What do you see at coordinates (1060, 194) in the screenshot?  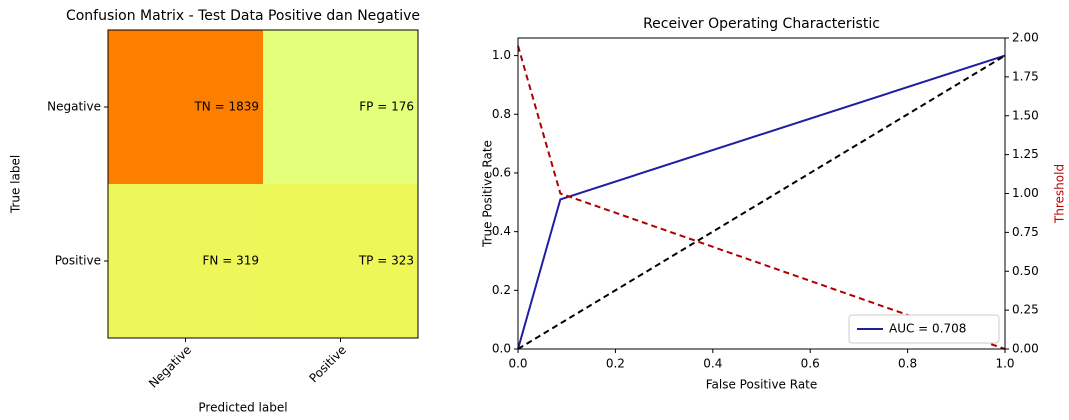 I see `y2-axis-label: Threshold` at bounding box center [1060, 194].